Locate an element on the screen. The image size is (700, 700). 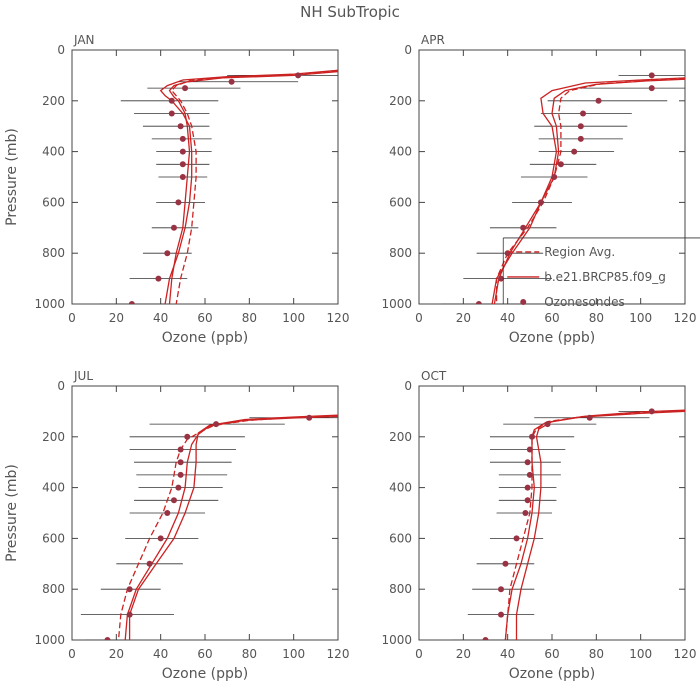
panel-label: JUL is located at coordinates (83, 376).